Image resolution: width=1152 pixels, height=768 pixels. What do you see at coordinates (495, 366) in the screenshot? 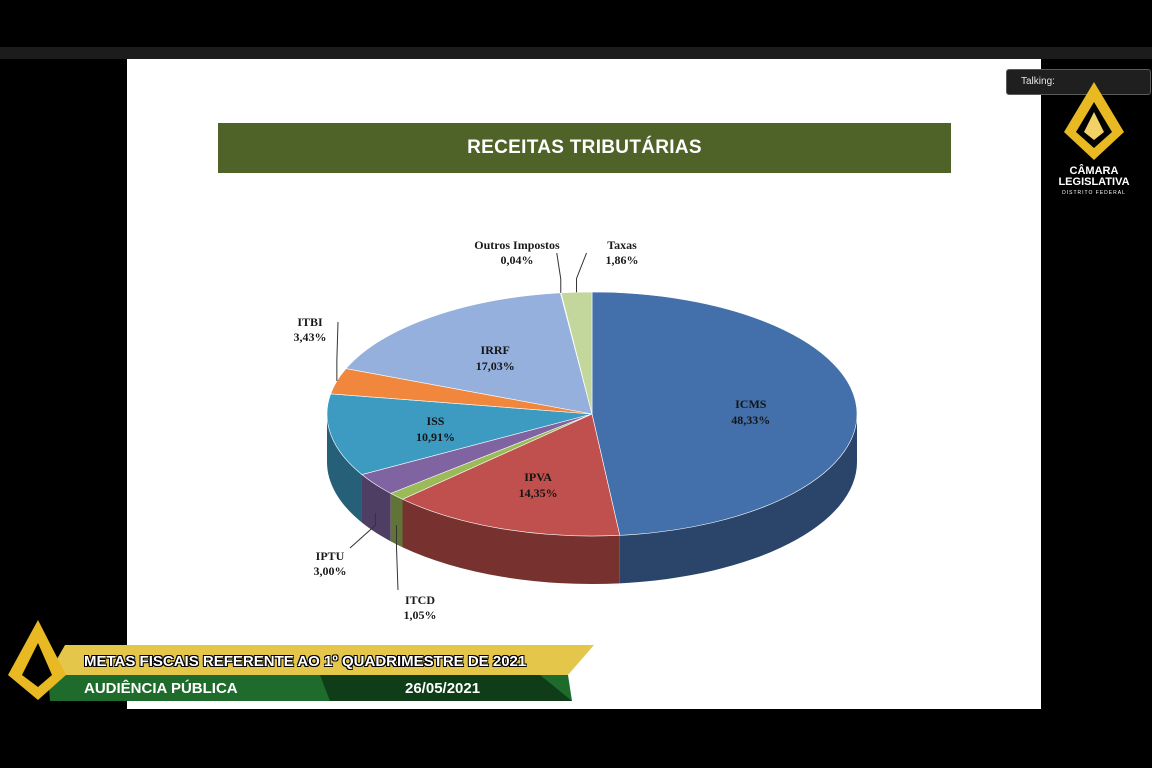
I see `label-value-irrf: 17,03%` at bounding box center [495, 366].